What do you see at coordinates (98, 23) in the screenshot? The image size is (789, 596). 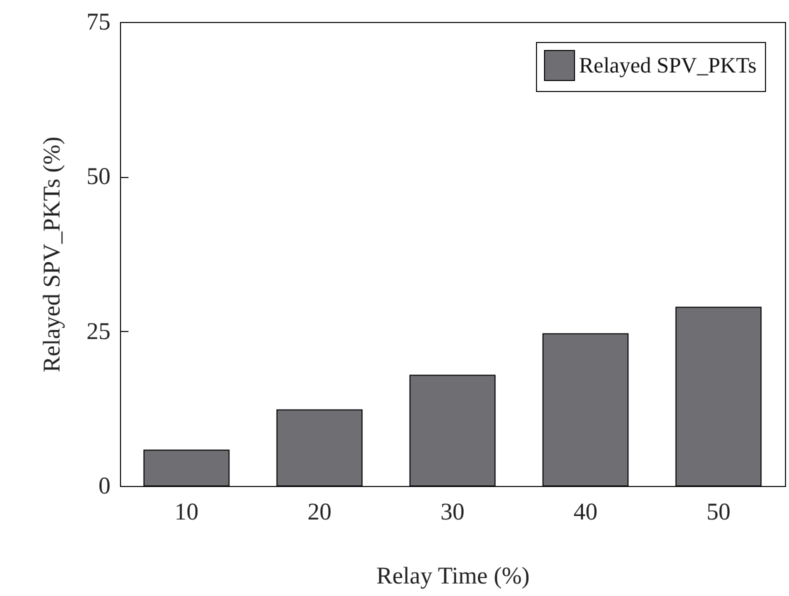 I see `y-tick-label: 75` at bounding box center [98, 23].